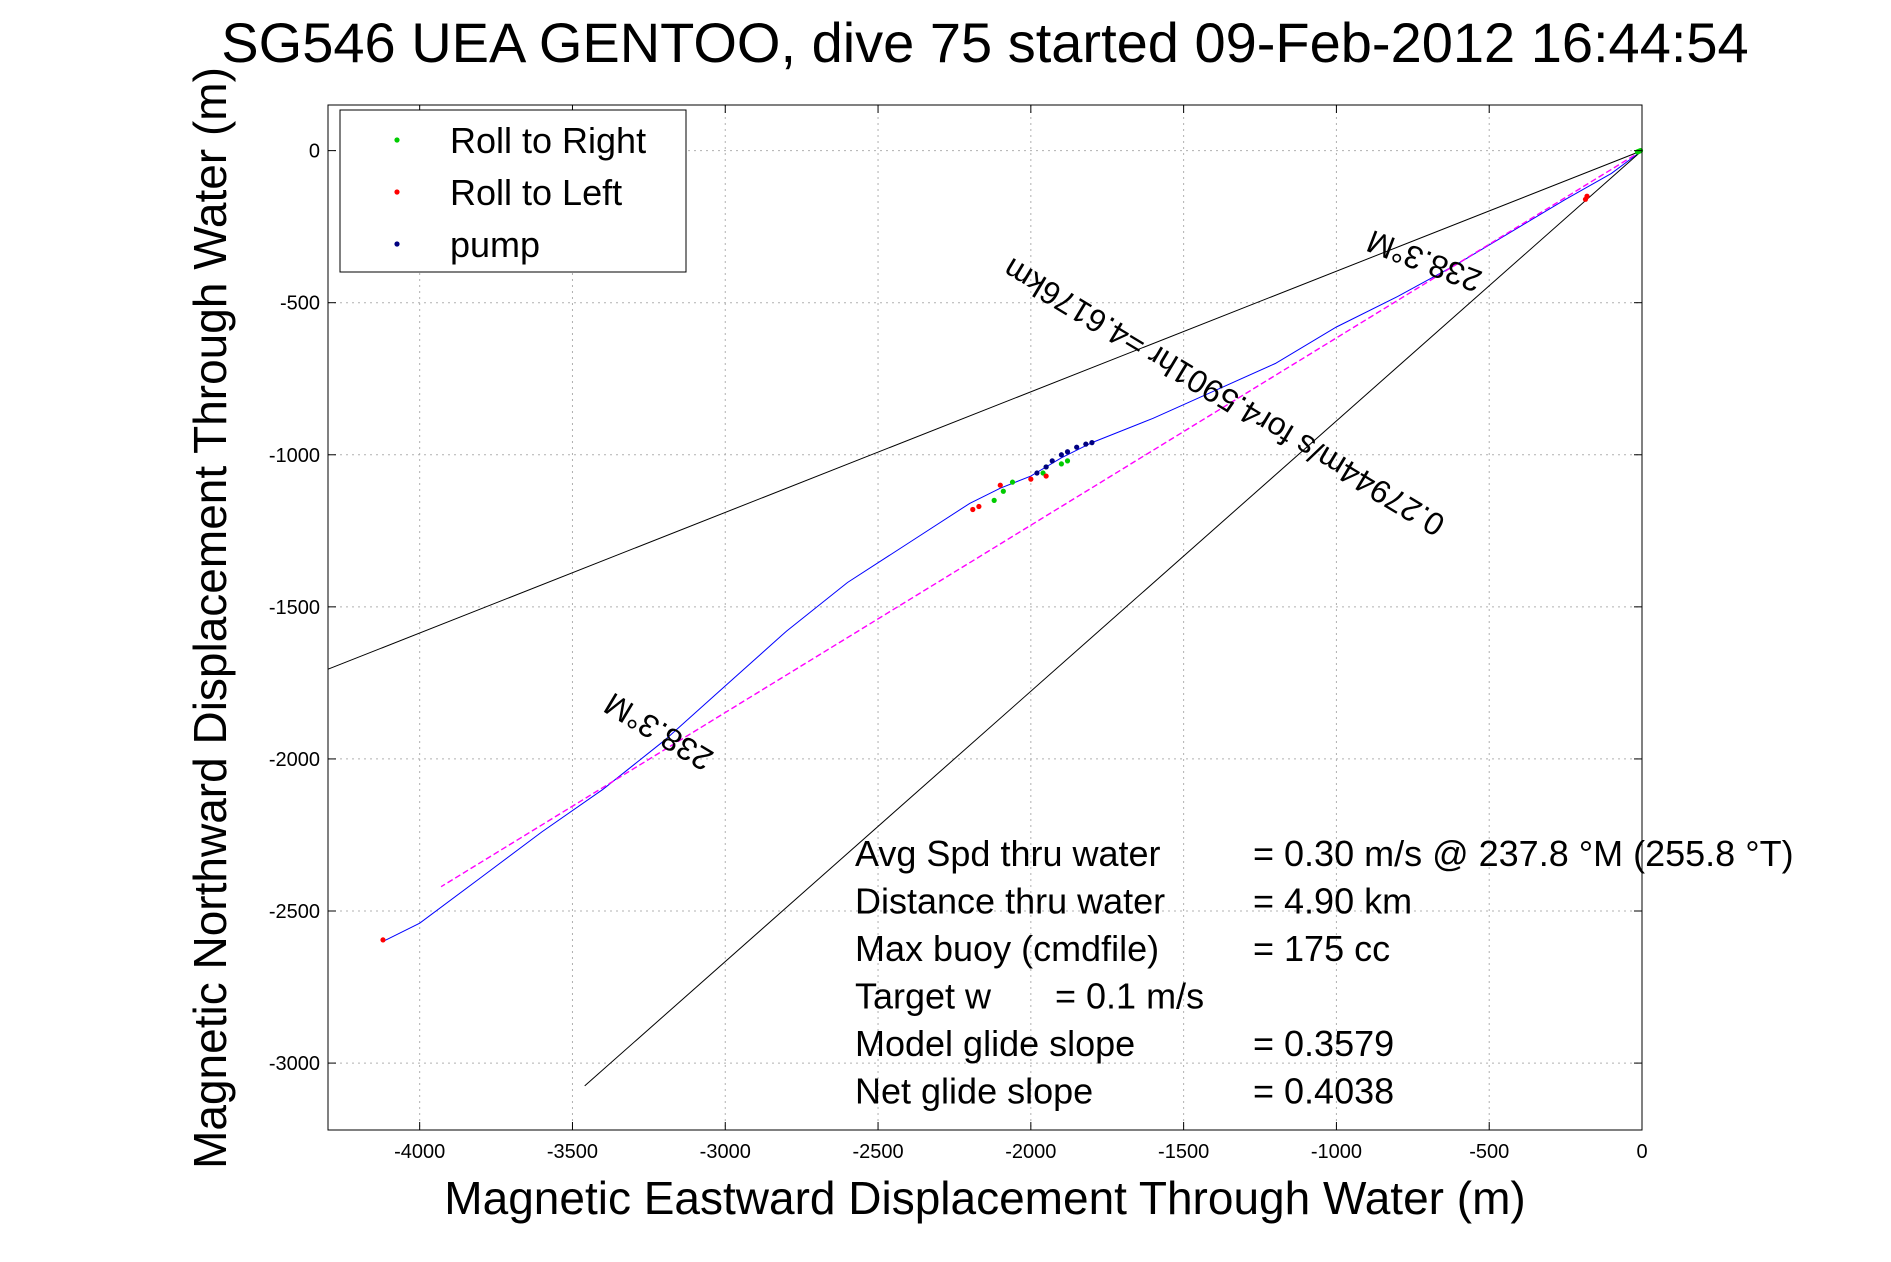 The image size is (1891, 1262). What do you see at coordinates (1641, 1152) in the screenshot?
I see `x-tick-label: 0` at bounding box center [1641, 1152].